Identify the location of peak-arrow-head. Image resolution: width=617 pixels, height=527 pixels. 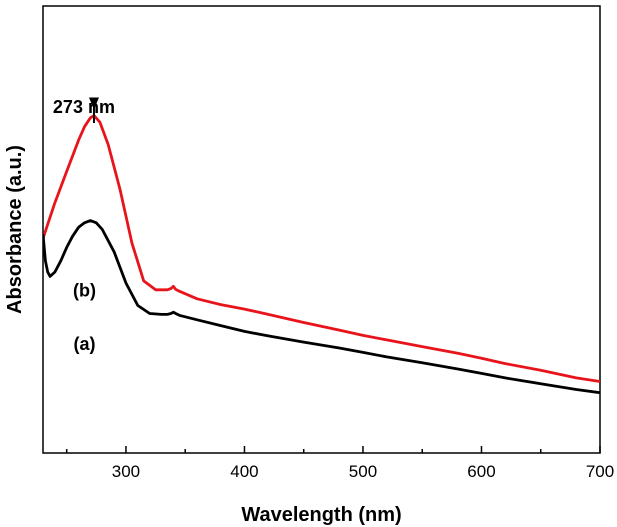
(93, 103).